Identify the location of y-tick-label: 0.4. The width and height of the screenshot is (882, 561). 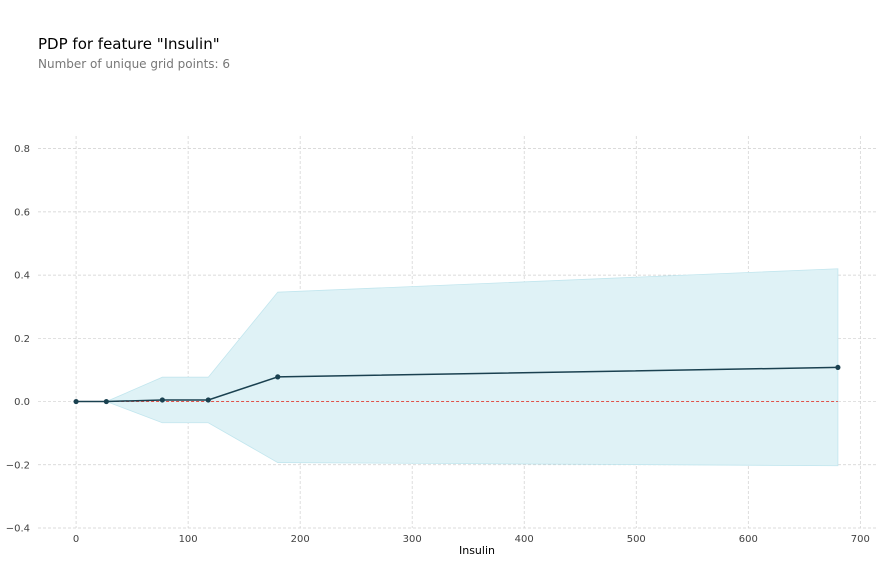
(22, 276).